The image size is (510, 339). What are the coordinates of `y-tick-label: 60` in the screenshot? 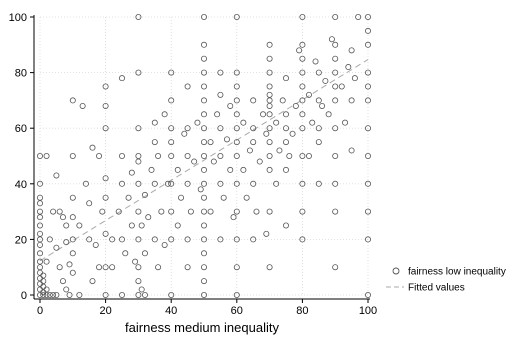 It's located at (21, 129).